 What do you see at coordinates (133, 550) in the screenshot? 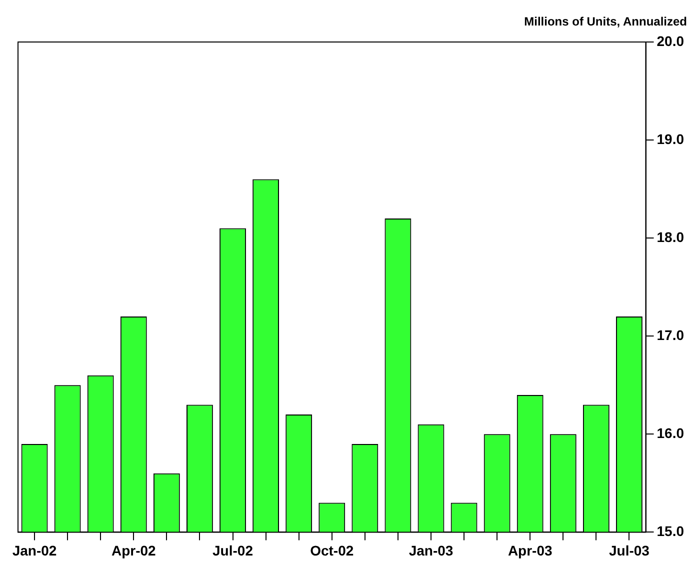
I see `x-tick-label: Apr-02` at bounding box center [133, 550].